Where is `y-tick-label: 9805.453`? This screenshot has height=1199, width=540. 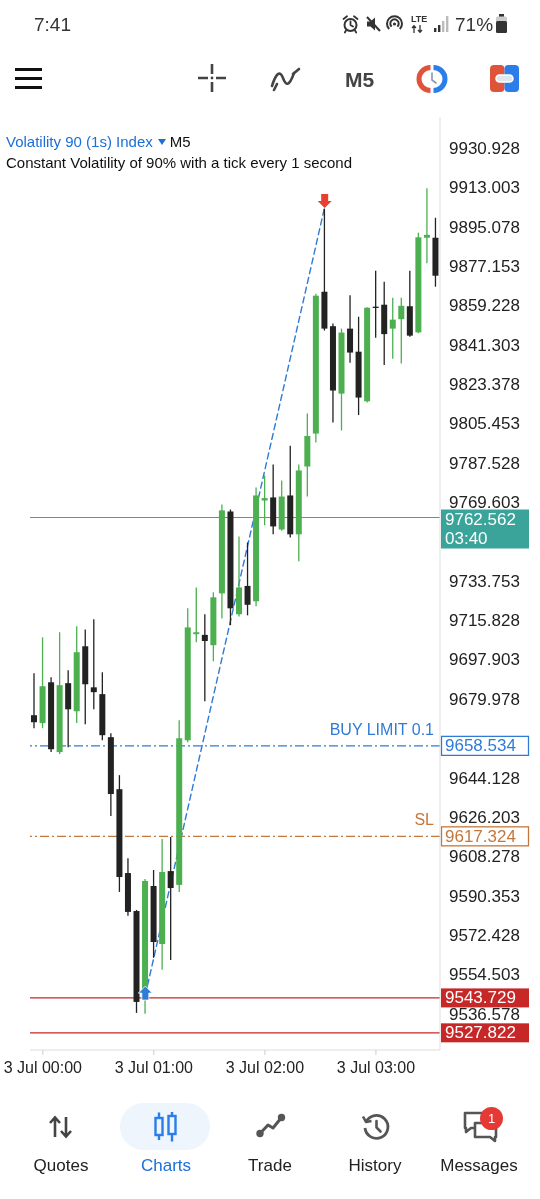
y-tick-label: 9805.453 is located at coordinates (484, 424).